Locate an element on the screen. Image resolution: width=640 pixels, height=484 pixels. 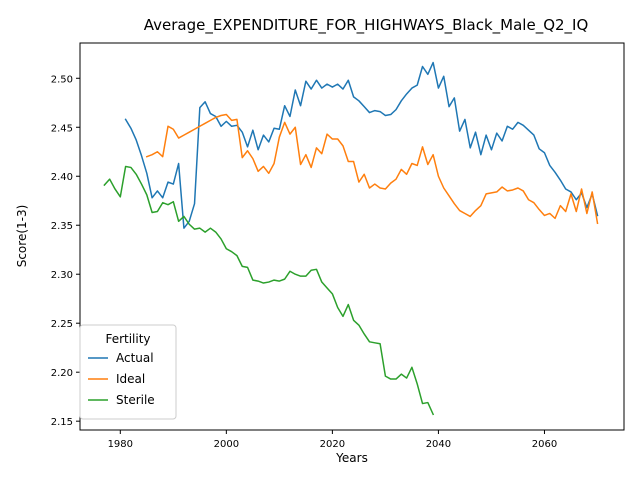
legend: Fertility Actual Ideal Sterile is located at coordinates (128, 372).